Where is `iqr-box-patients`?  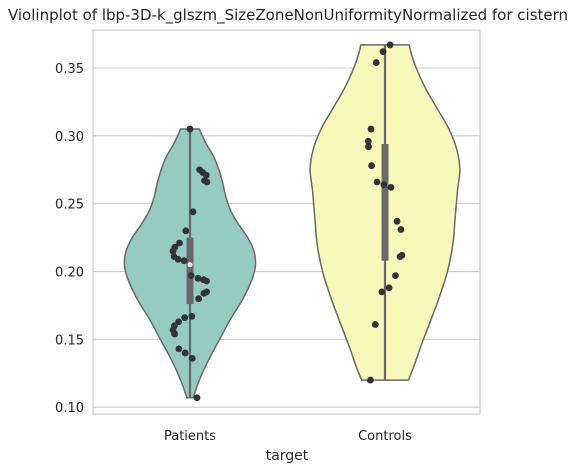 iqr-box-patients is located at coordinates (190, 271).